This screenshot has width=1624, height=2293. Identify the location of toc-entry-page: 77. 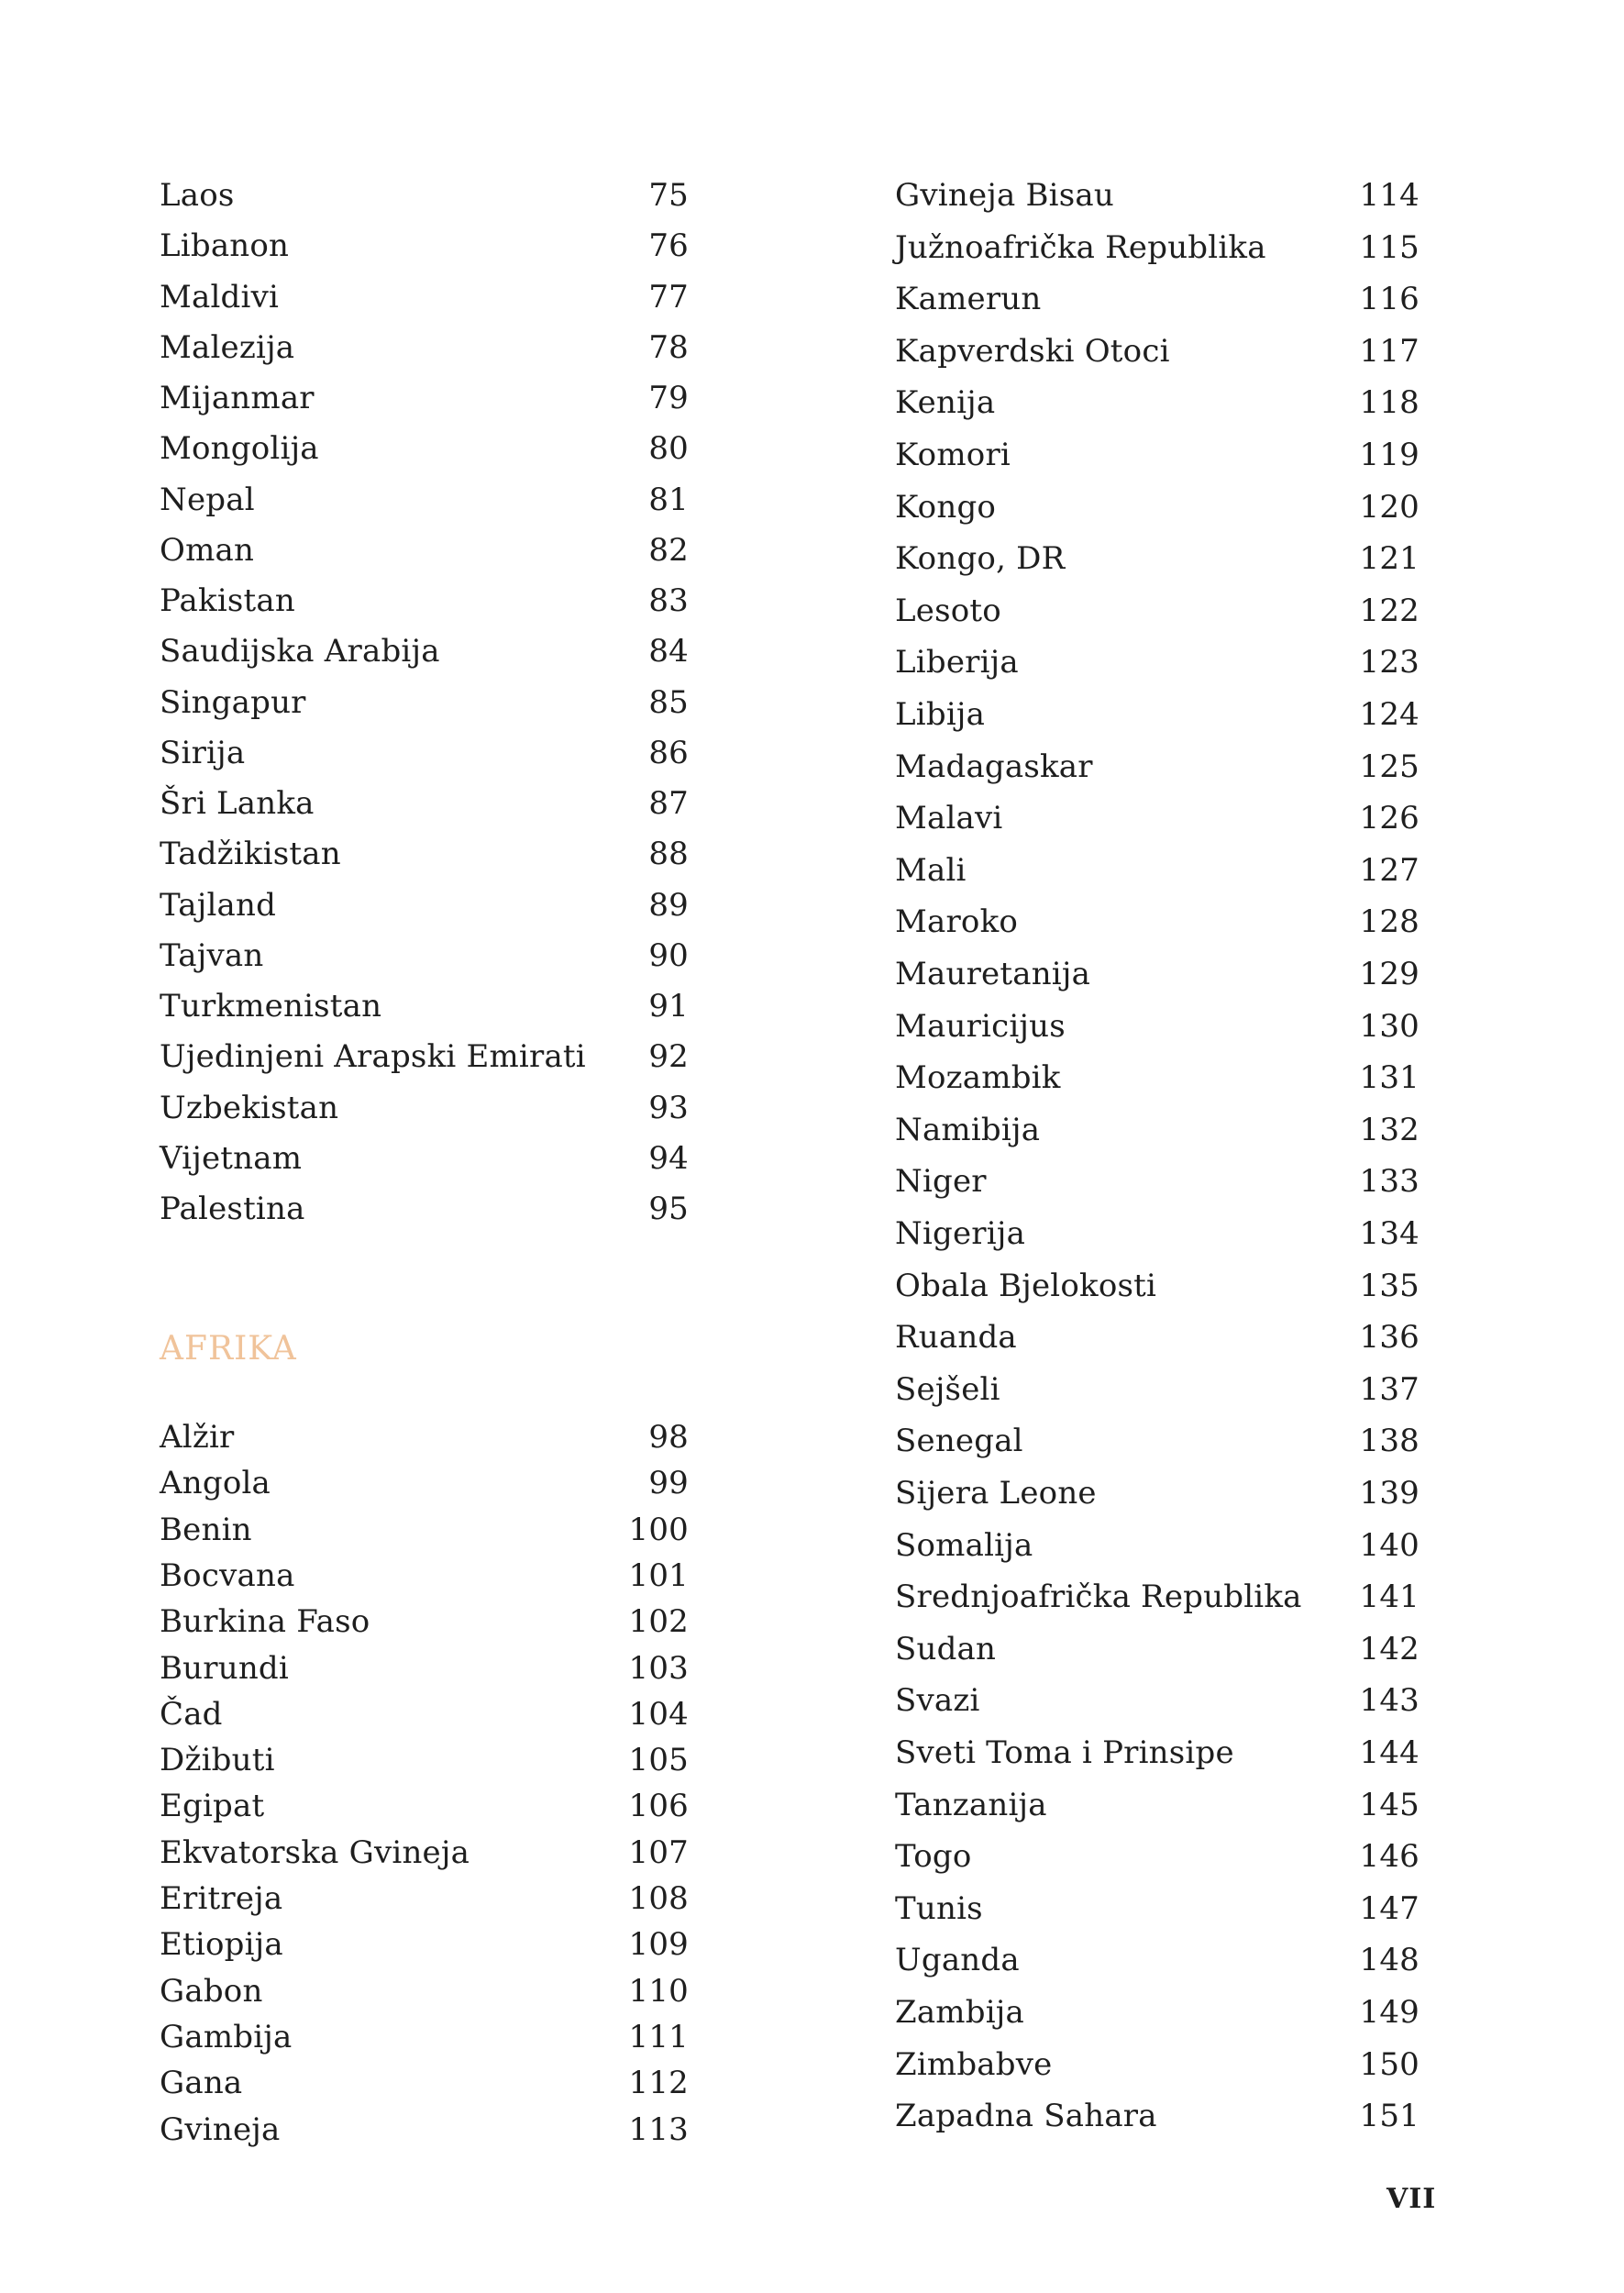
(668, 297).